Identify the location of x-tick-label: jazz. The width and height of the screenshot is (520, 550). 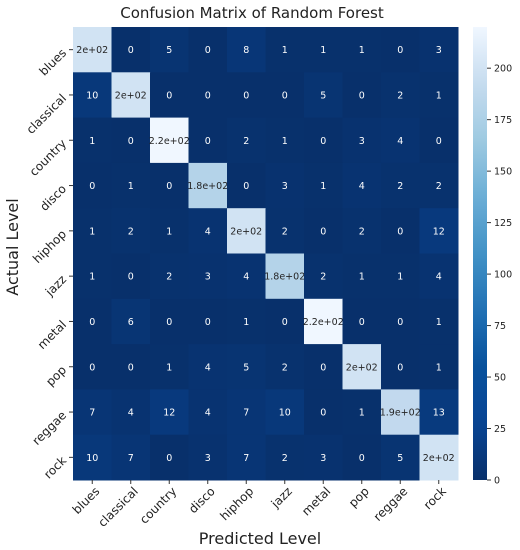
(281, 497).